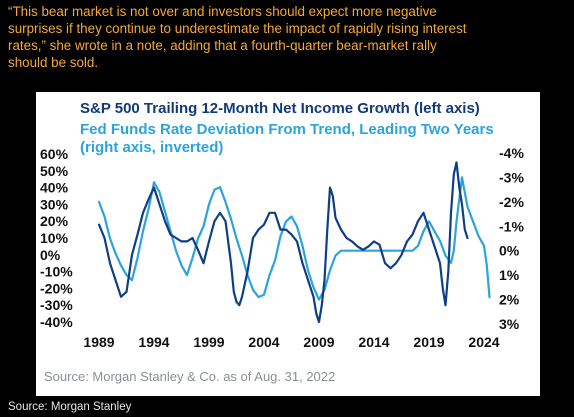 Image resolution: width=574 pixels, height=417 pixels. Describe the element at coordinates (56, 305) in the screenshot. I see `y-left-tick-label: -30%` at that location.